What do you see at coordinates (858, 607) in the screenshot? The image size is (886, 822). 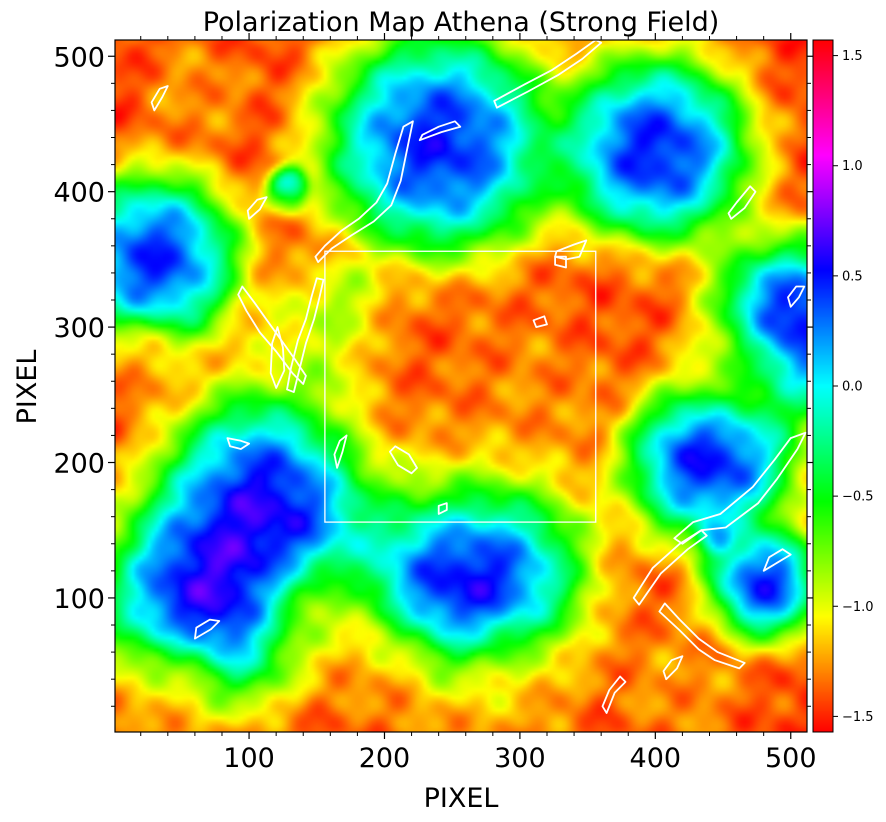 I see `colorbar-tick-label: −1.0` at bounding box center [858, 607].